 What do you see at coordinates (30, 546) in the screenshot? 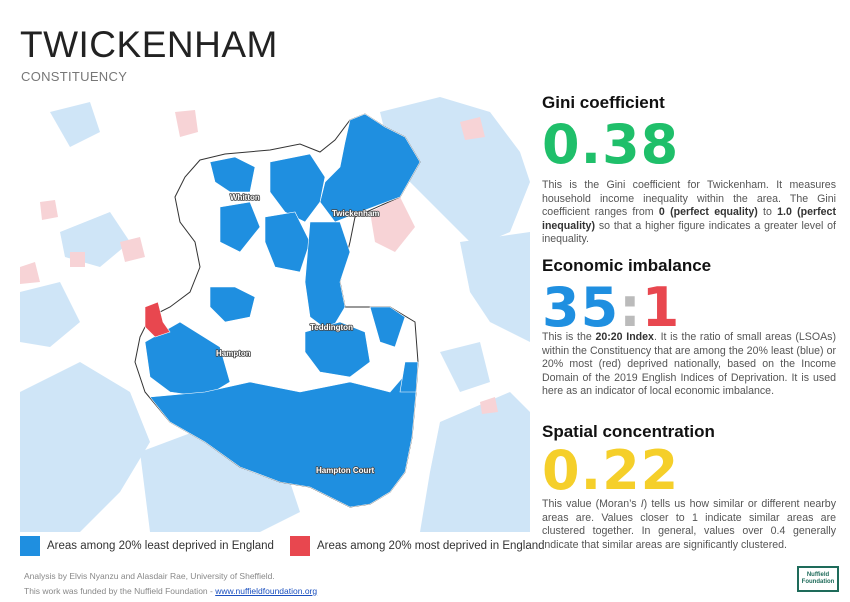
I see `blue-swatch` at bounding box center [30, 546].